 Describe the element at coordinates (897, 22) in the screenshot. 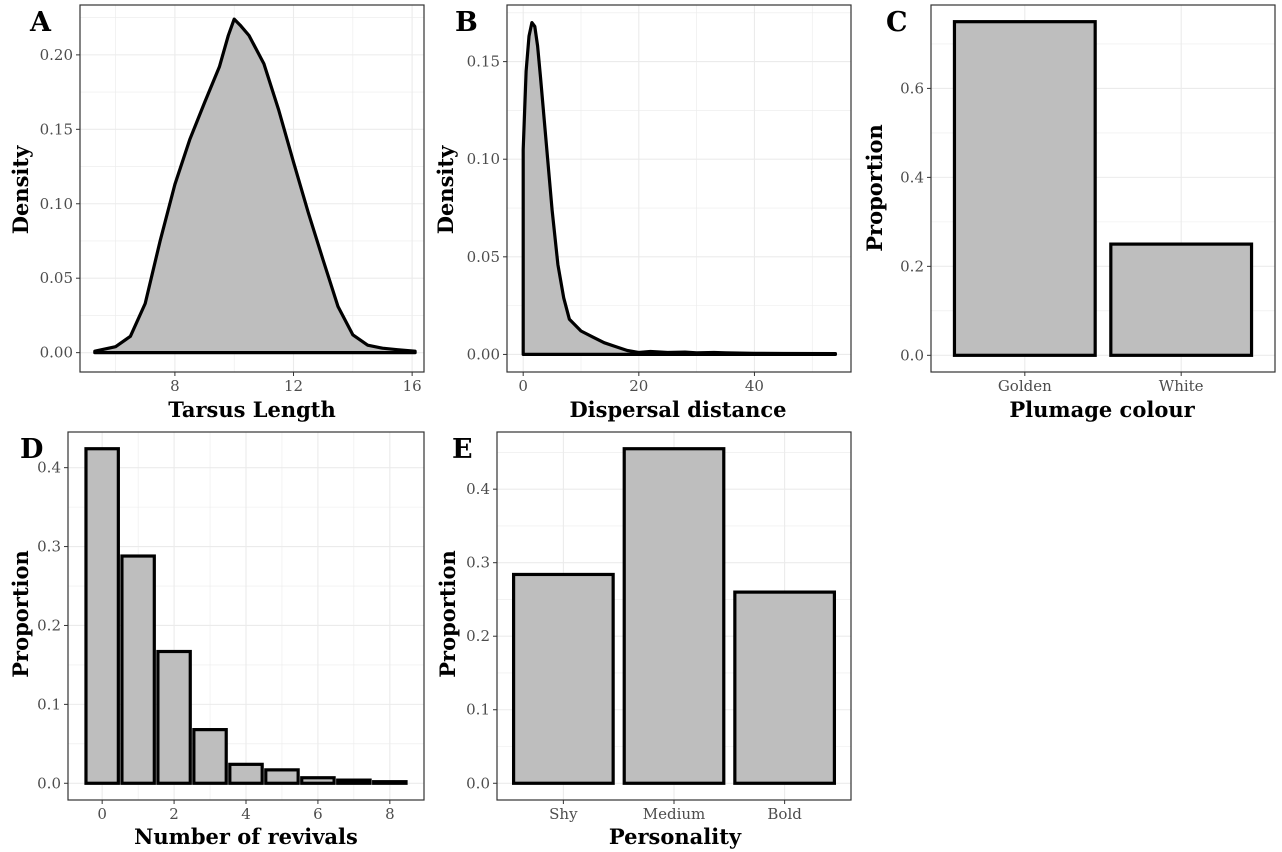

I see `panel-label: C` at that location.